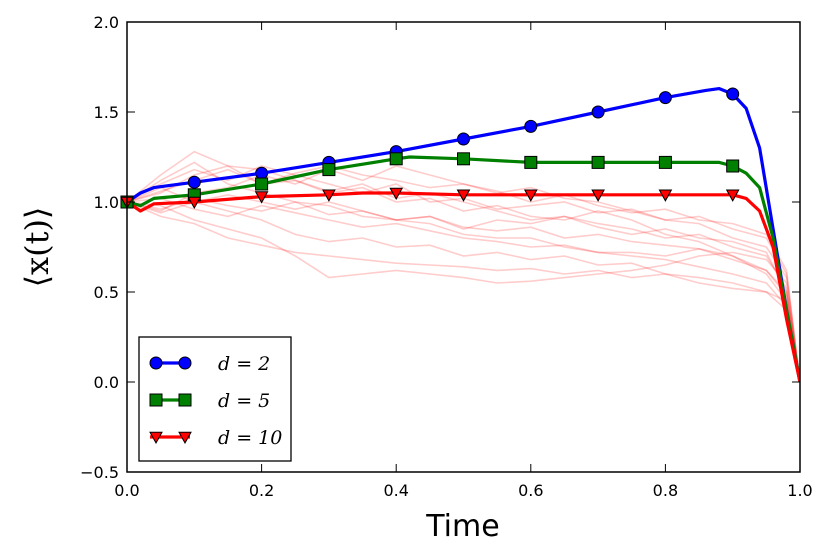 This screenshot has width=831, height=560. I want to click on x-tick-label: 1.0, so click(799, 490).